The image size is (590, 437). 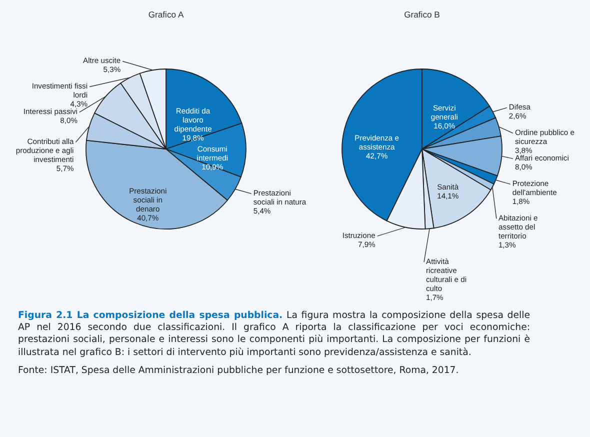 I want to click on chart-title: Grafico B, so click(x=422, y=14).